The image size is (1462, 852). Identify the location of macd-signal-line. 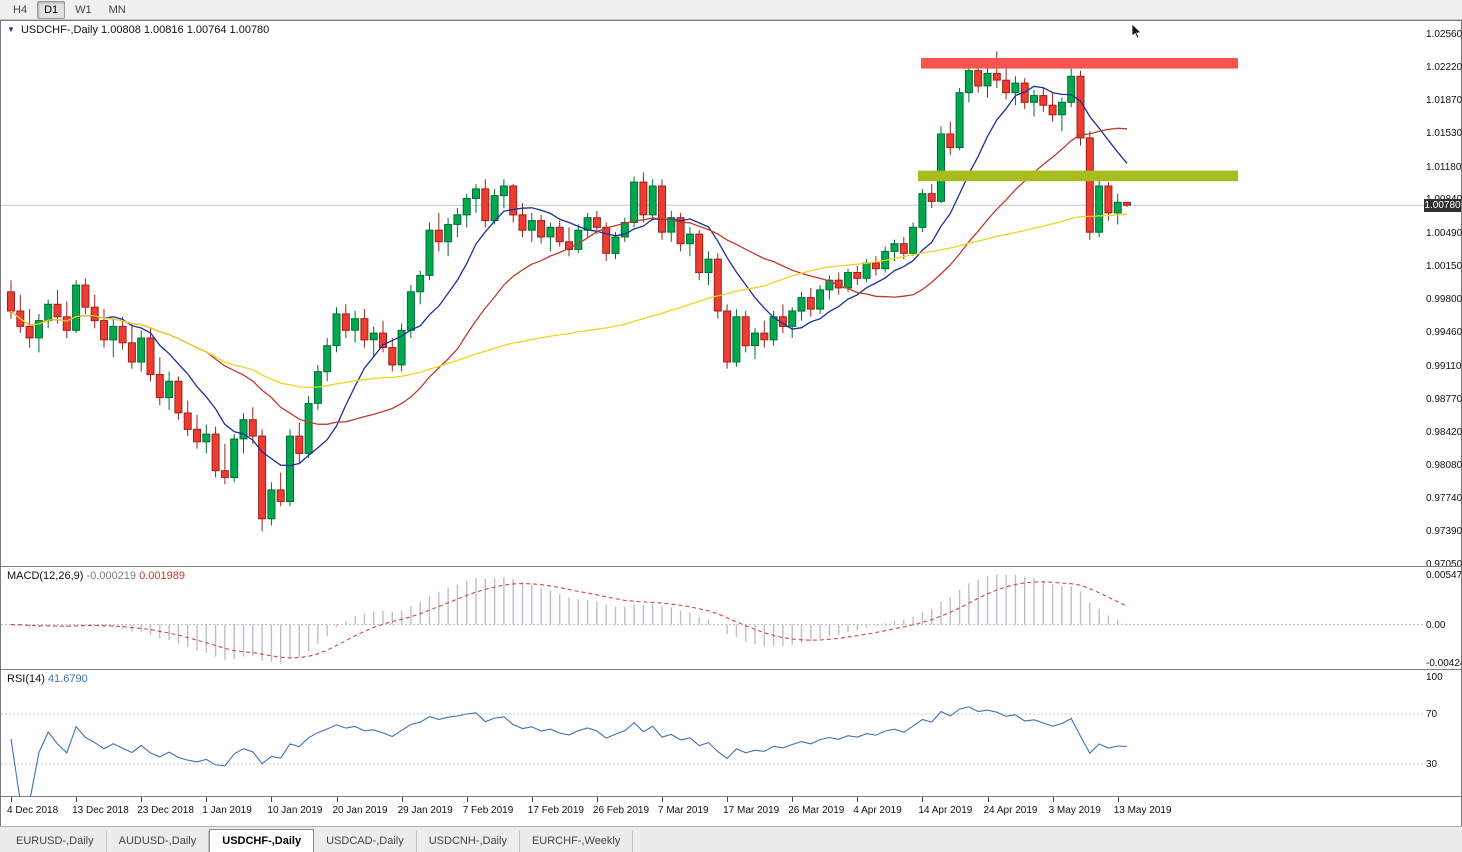
(569, 620).